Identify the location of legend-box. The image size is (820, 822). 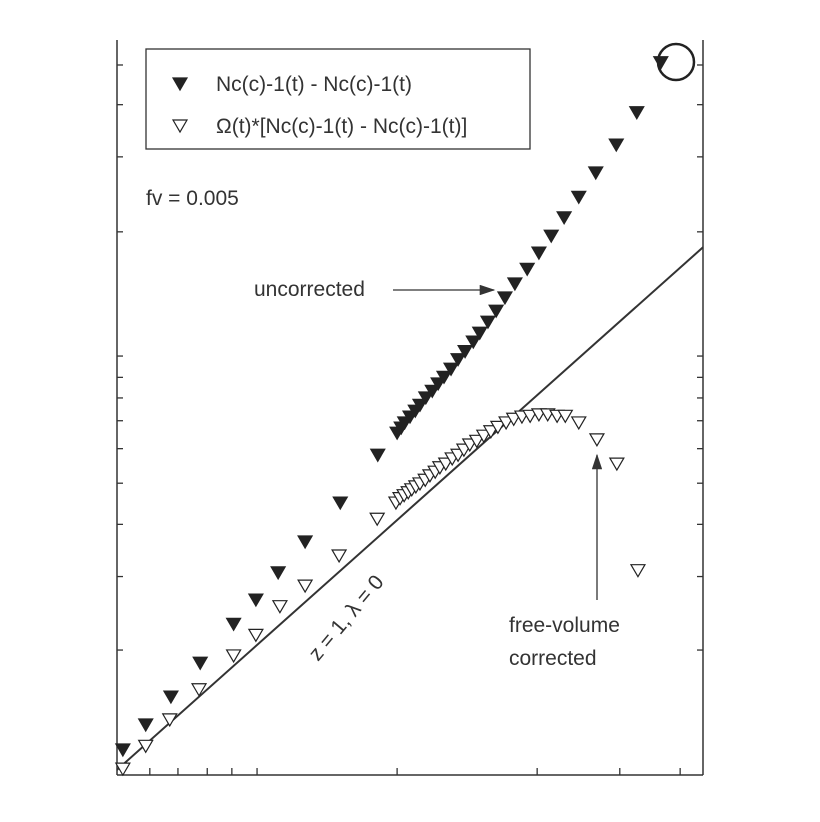
(338, 99).